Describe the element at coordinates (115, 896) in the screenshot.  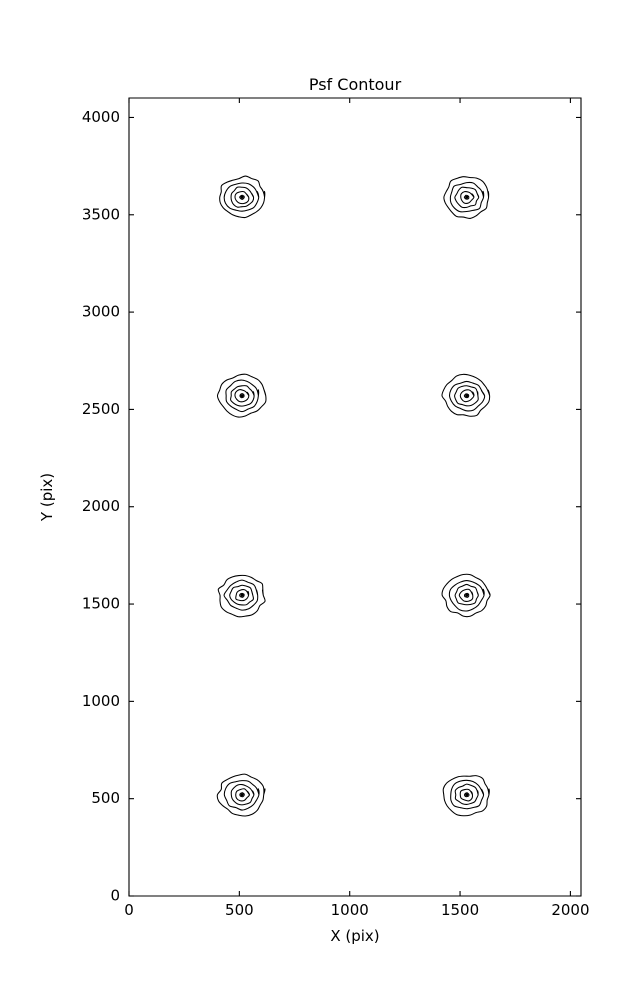
I see `y-tick-label-0: 0` at that location.